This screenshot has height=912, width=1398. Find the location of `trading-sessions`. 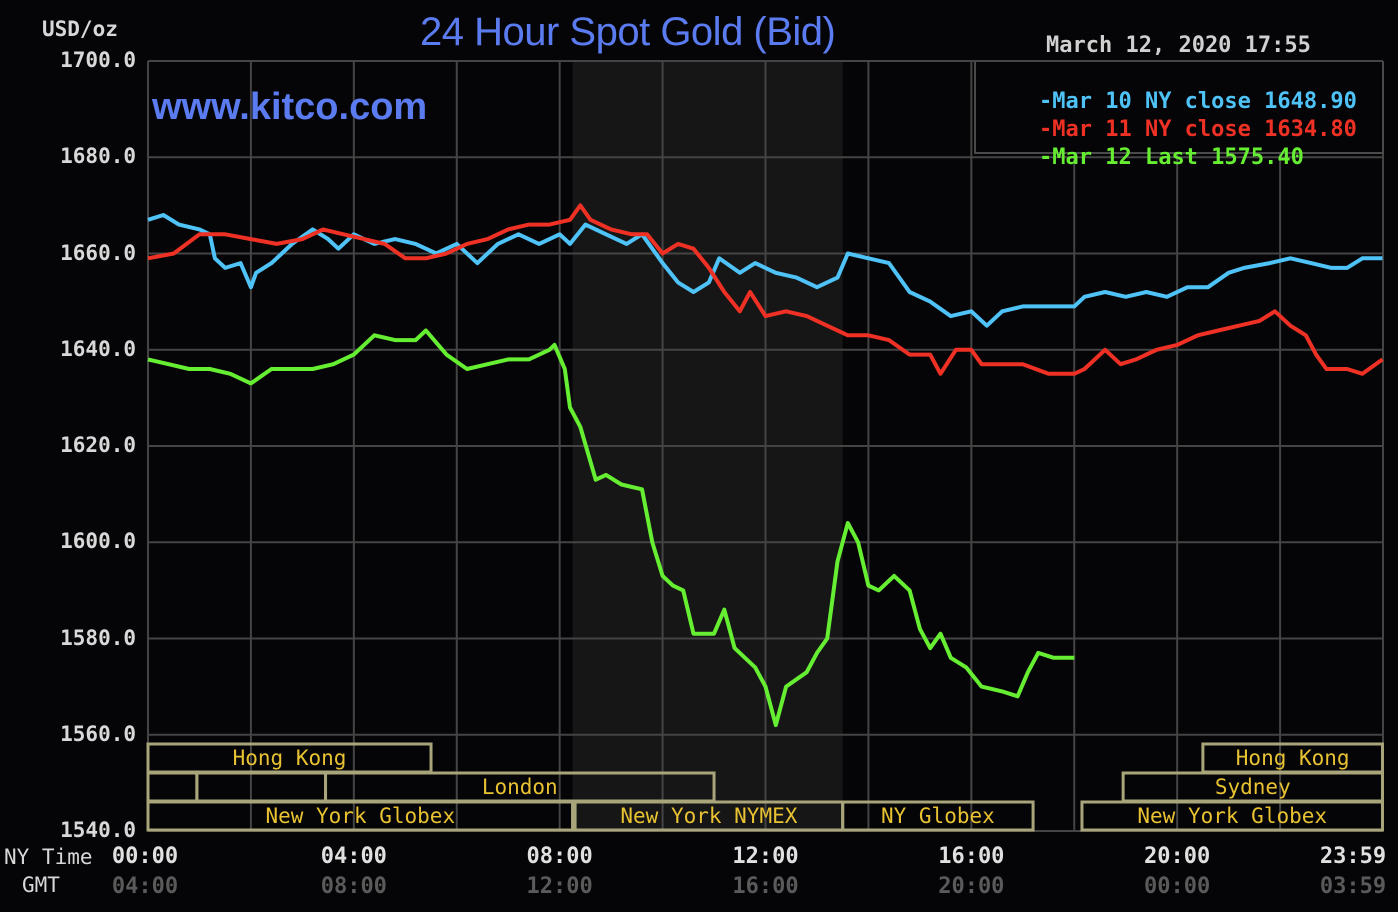

trading-sessions is located at coordinates (765, 787).